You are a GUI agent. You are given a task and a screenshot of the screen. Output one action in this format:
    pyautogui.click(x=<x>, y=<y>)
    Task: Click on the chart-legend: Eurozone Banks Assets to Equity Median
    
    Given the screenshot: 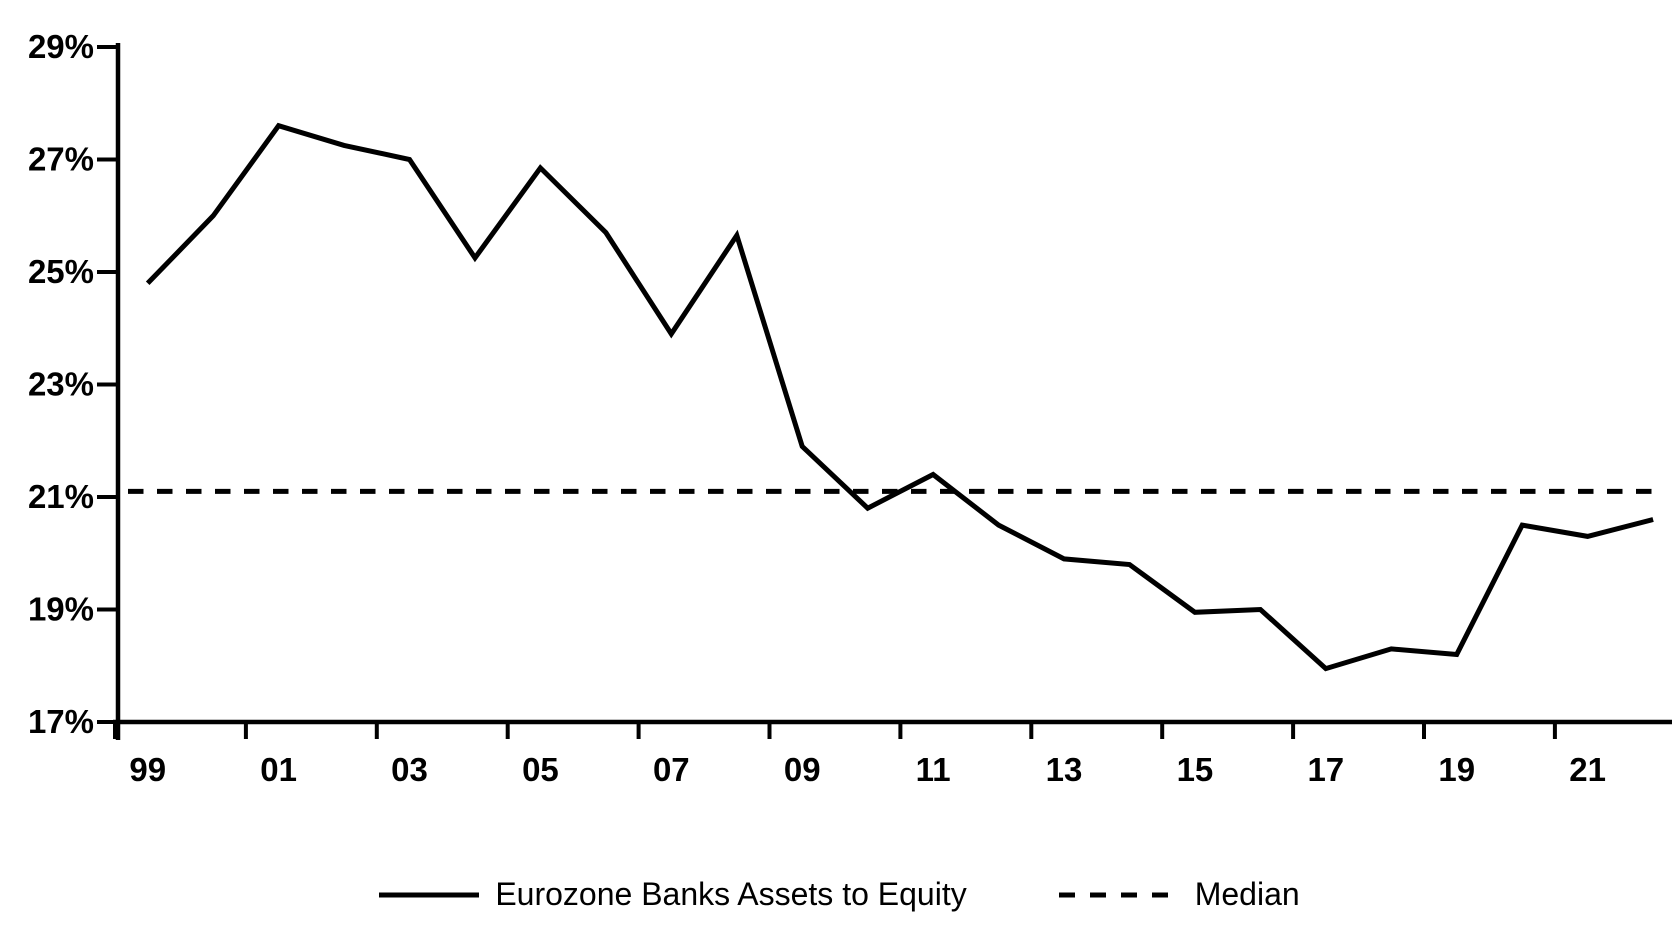 What is the action you would take?
    pyautogui.click(x=839, y=894)
    